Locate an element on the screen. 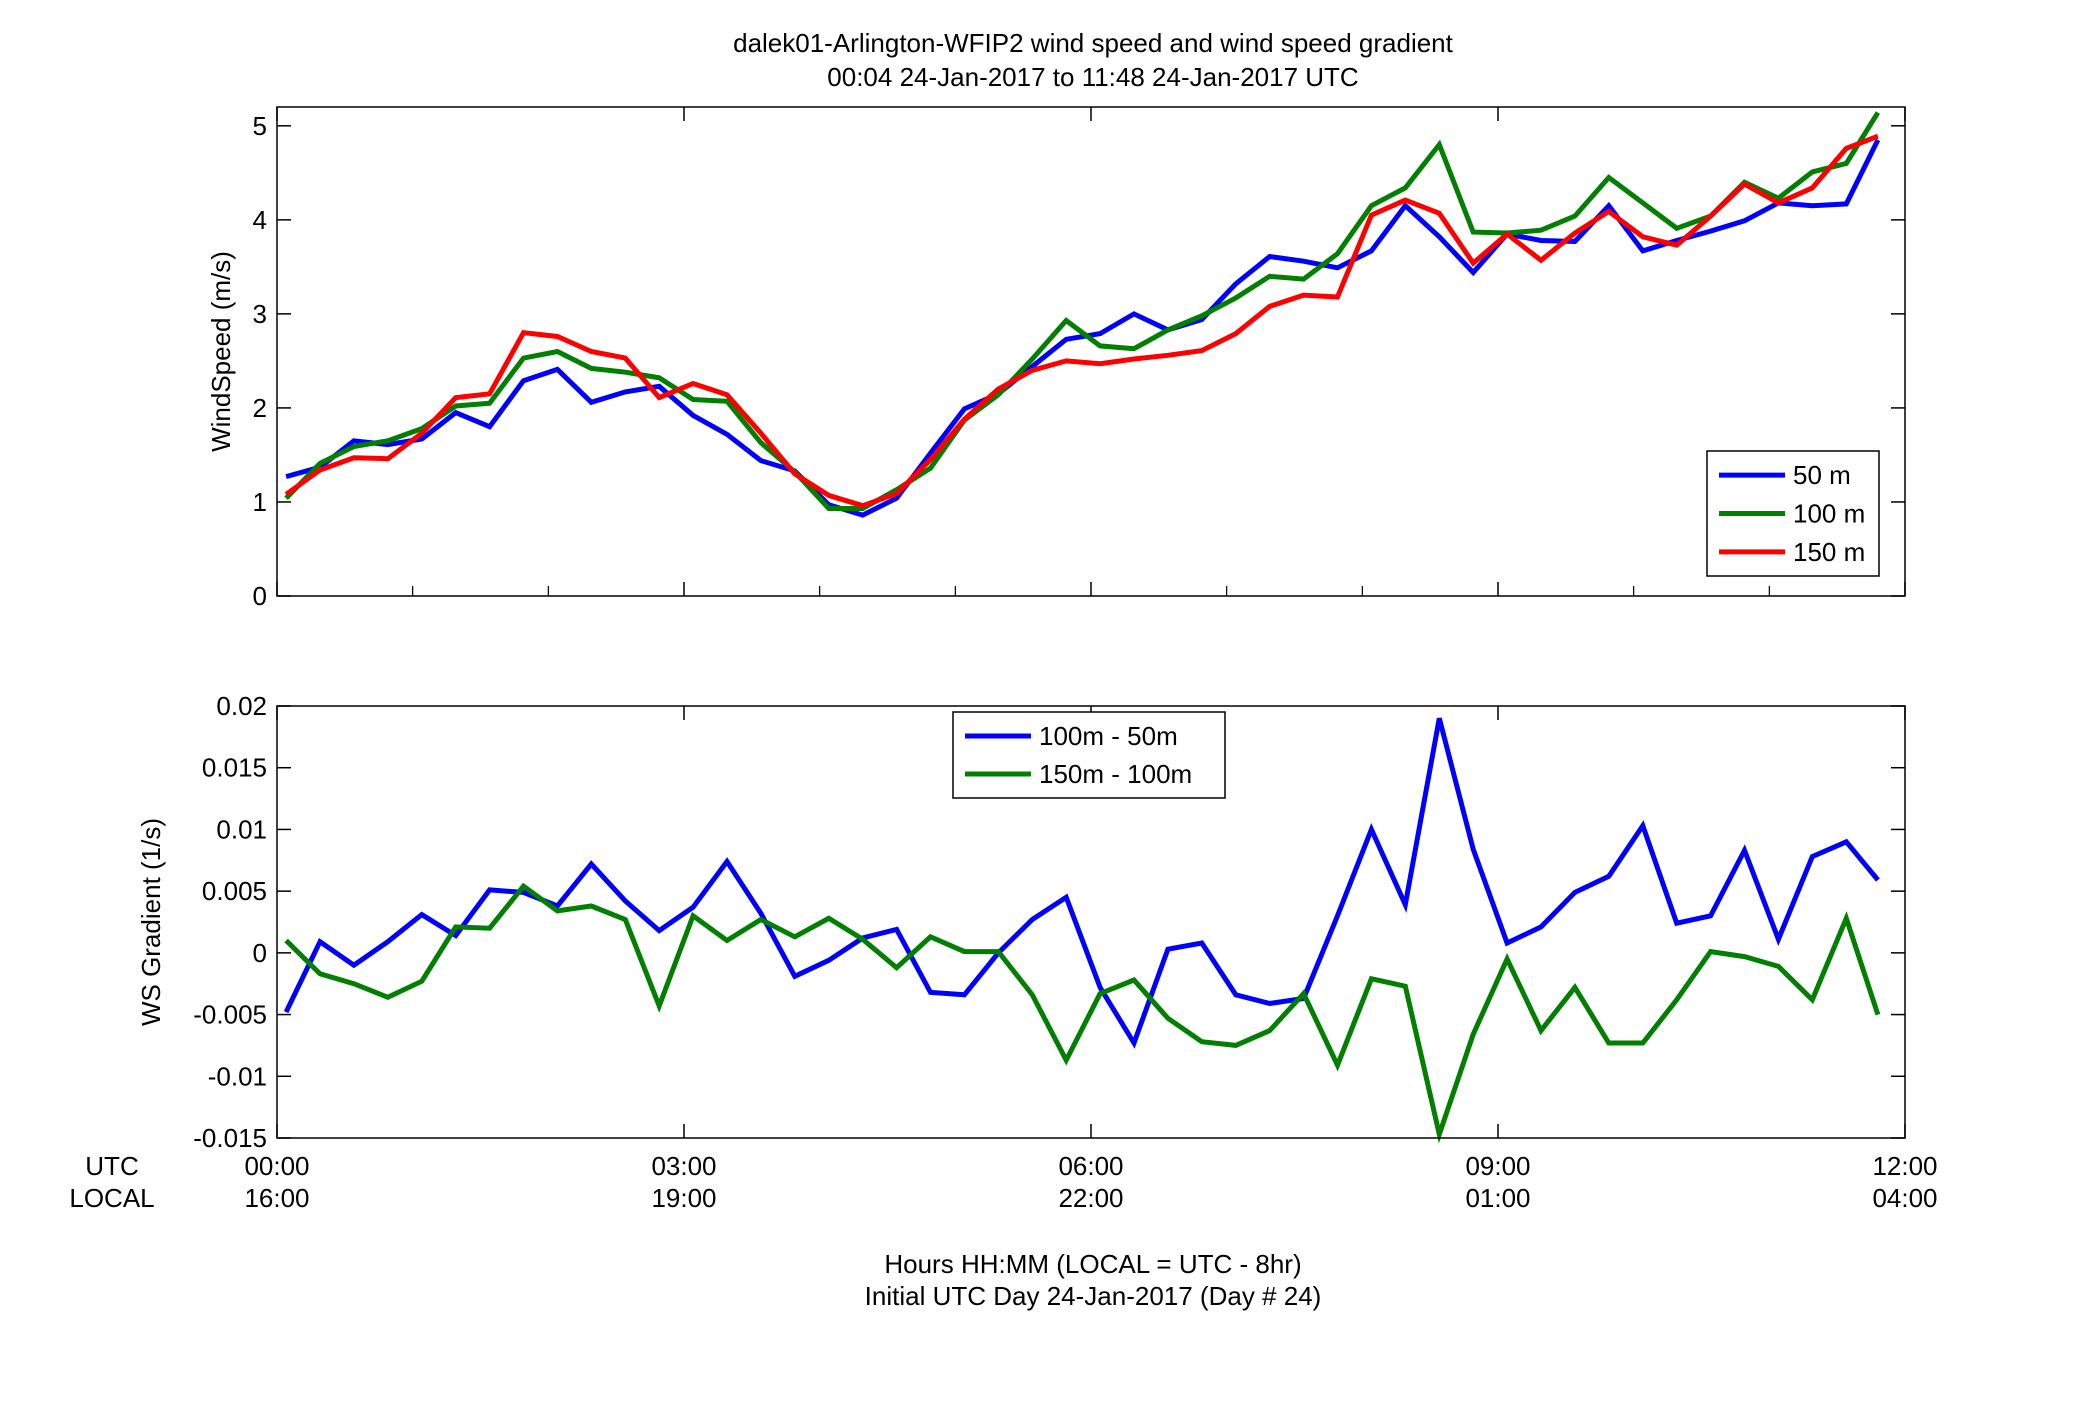 Image resolution: width=2098 pixels, height=1425 pixels. legend-label: 150m - 100m is located at coordinates (1115, 774).